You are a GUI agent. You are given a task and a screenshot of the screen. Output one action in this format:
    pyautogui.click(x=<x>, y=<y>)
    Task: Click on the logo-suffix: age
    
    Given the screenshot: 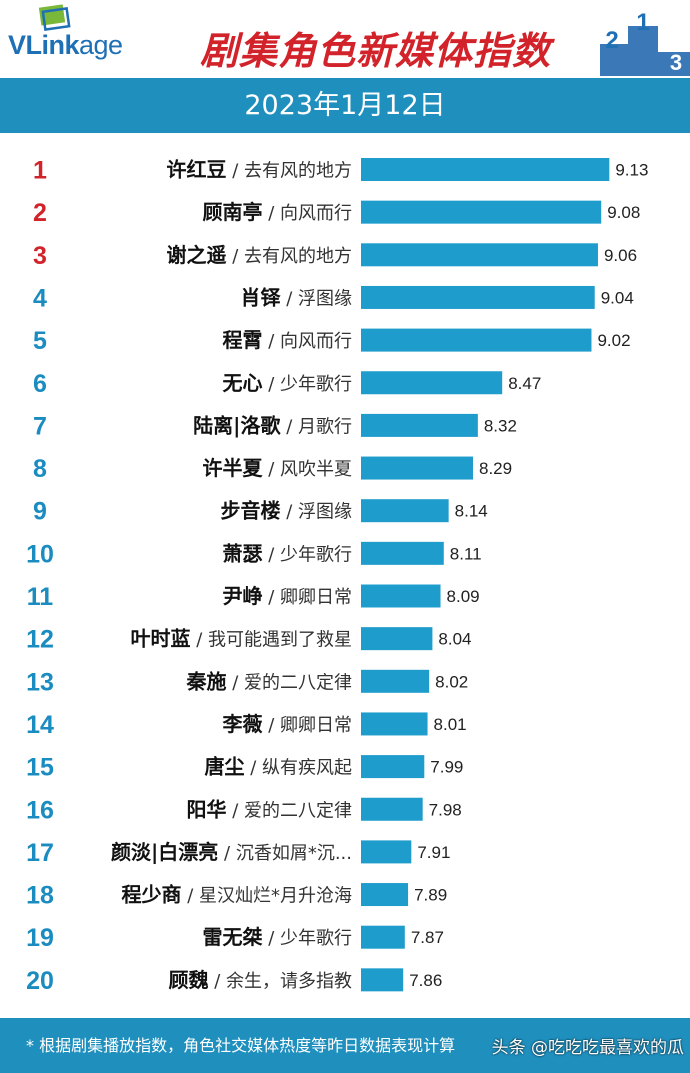 What is the action you would take?
    pyautogui.click(x=101, y=45)
    